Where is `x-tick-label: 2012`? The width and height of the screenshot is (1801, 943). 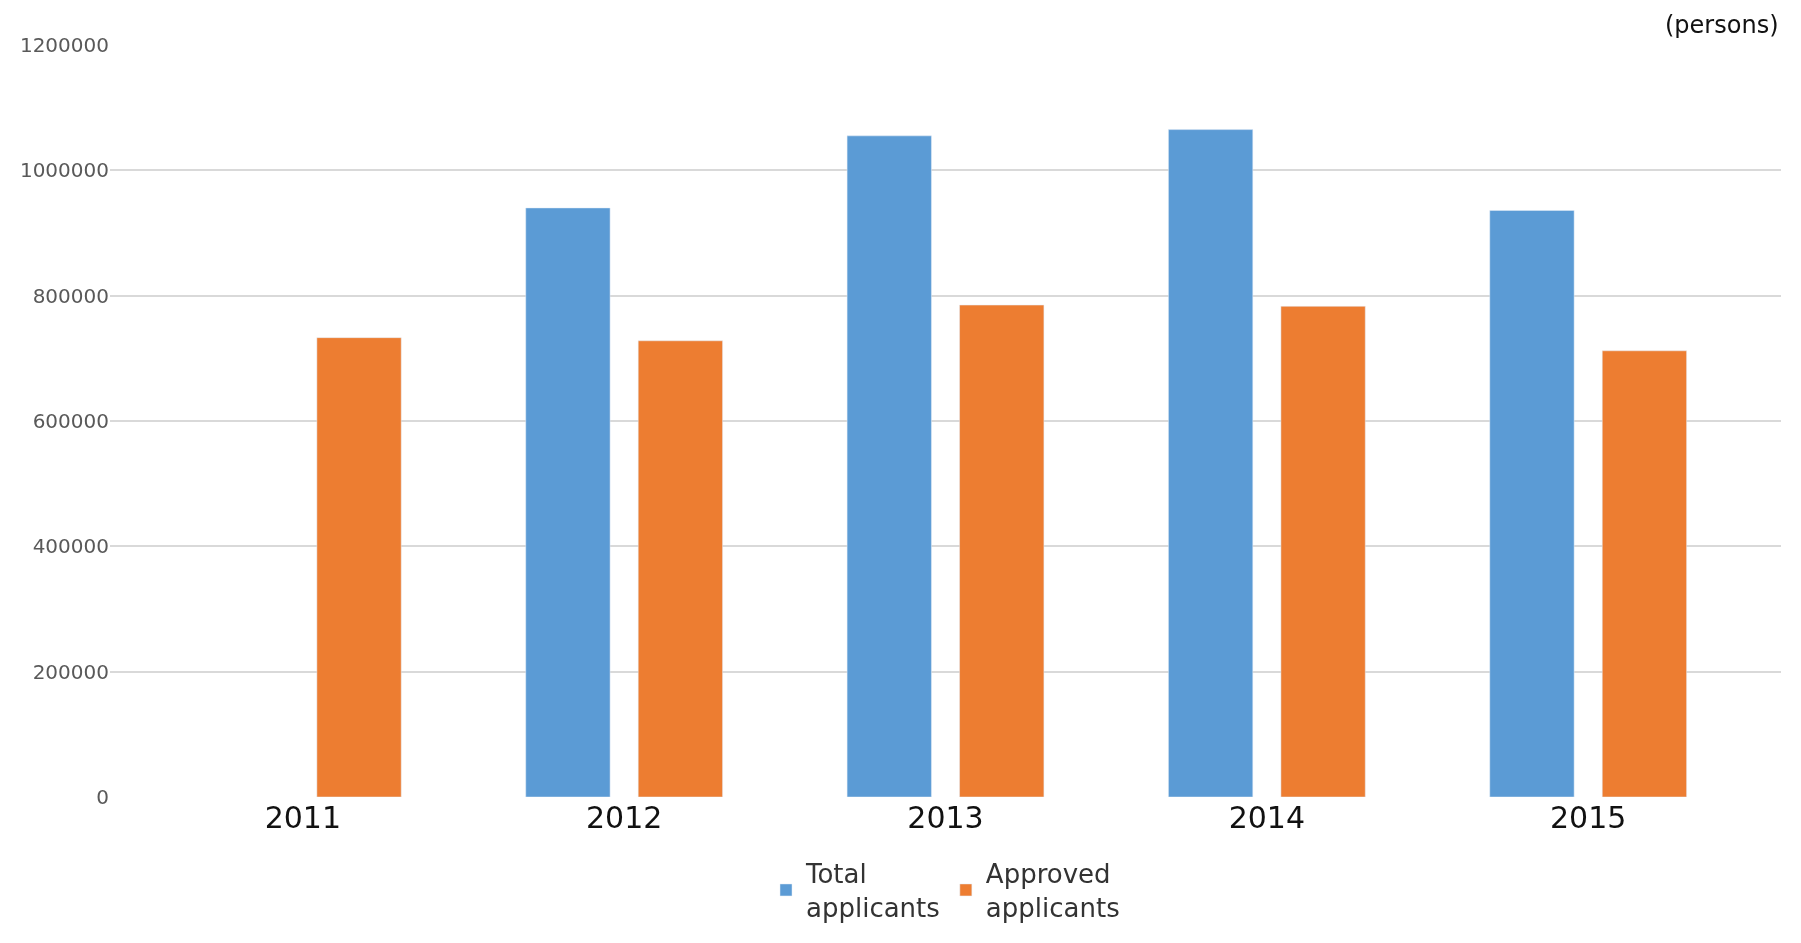 x-tick-label: 2012 is located at coordinates (624, 817).